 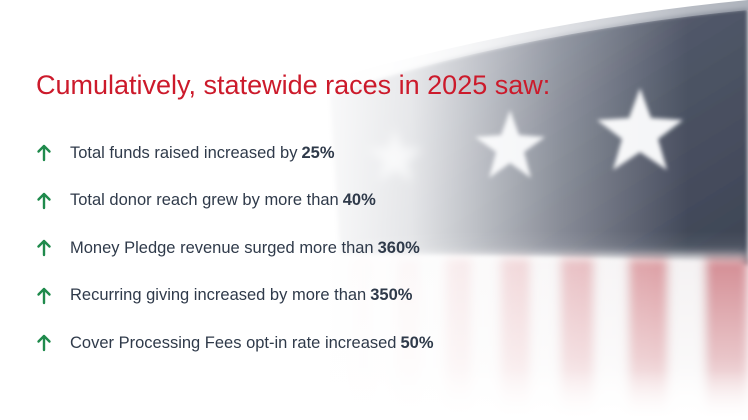 What do you see at coordinates (318, 152) in the screenshot?
I see `stat-value: 25%` at bounding box center [318, 152].